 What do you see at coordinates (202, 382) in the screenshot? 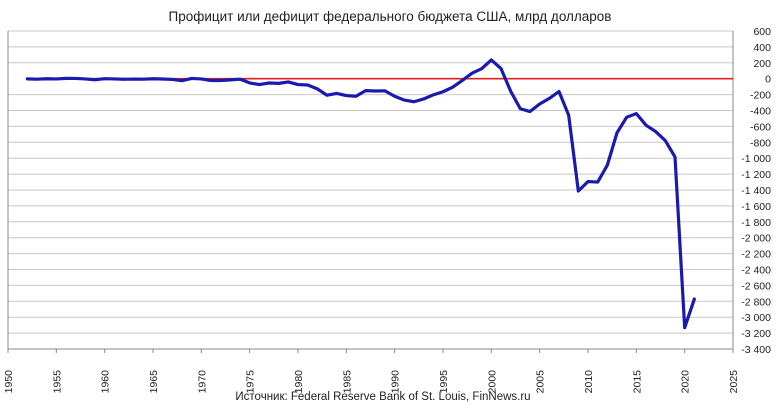
I see `x-tick-label: 1970` at bounding box center [202, 382].